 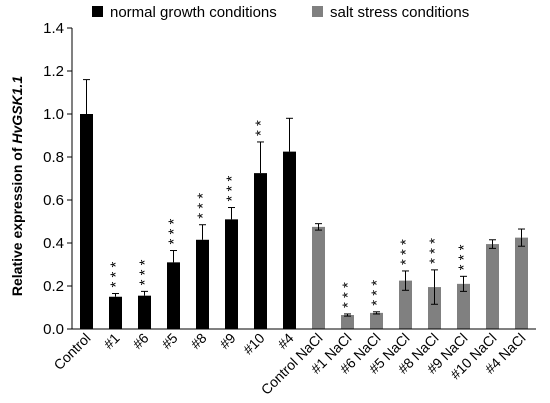 I want to click on significance-label-5: * * *, so click(x=203, y=206).